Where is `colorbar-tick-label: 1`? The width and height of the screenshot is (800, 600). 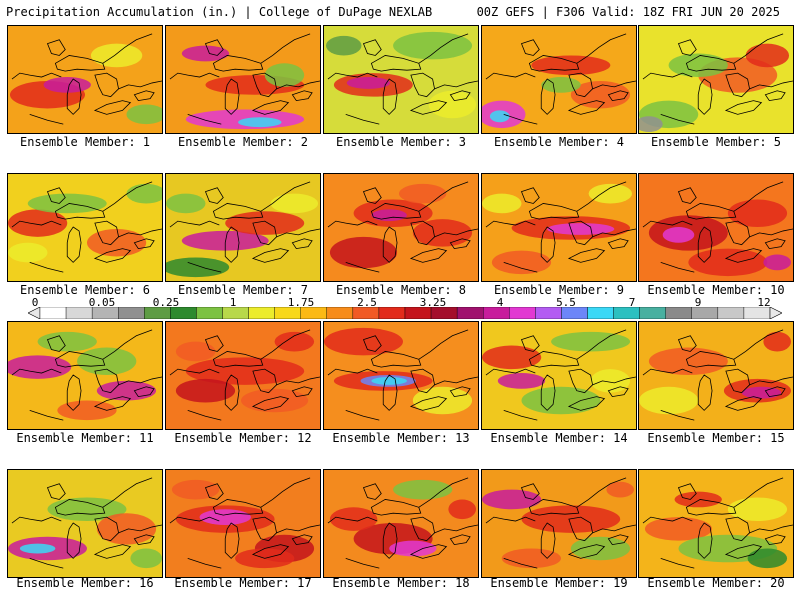 colorbar-tick-label: 1 is located at coordinates (233, 302).